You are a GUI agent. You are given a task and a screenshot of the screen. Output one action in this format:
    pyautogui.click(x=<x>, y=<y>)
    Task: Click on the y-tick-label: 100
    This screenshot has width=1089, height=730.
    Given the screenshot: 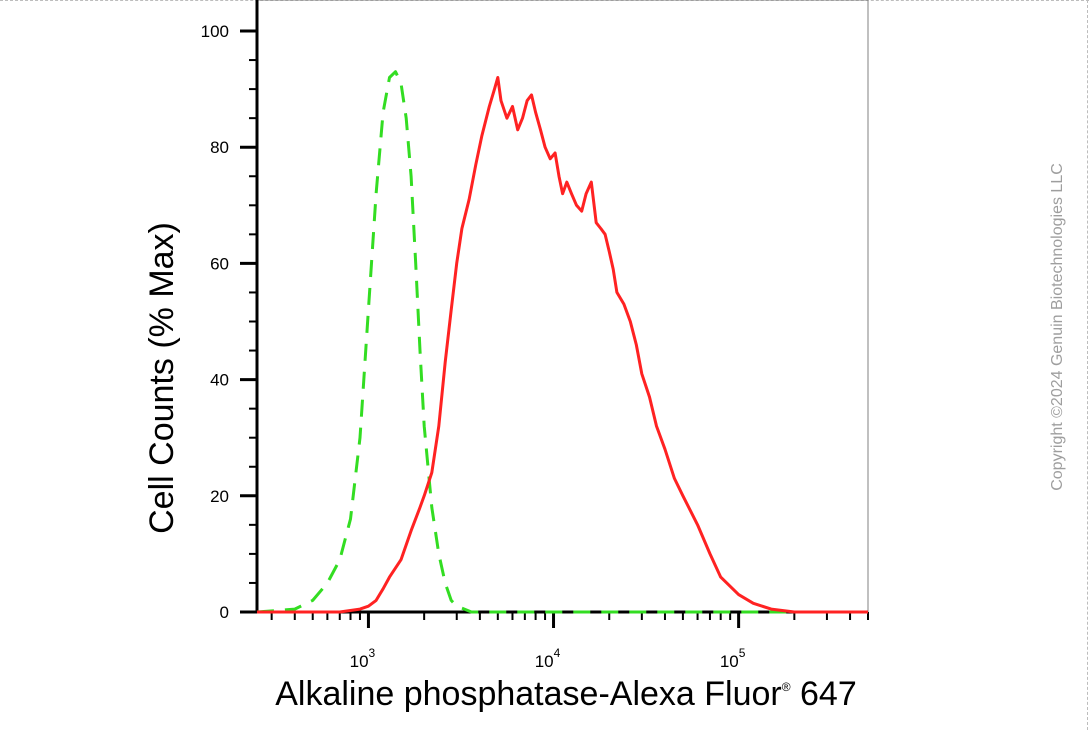 What is the action you would take?
    pyautogui.click(x=215, y=31)
    